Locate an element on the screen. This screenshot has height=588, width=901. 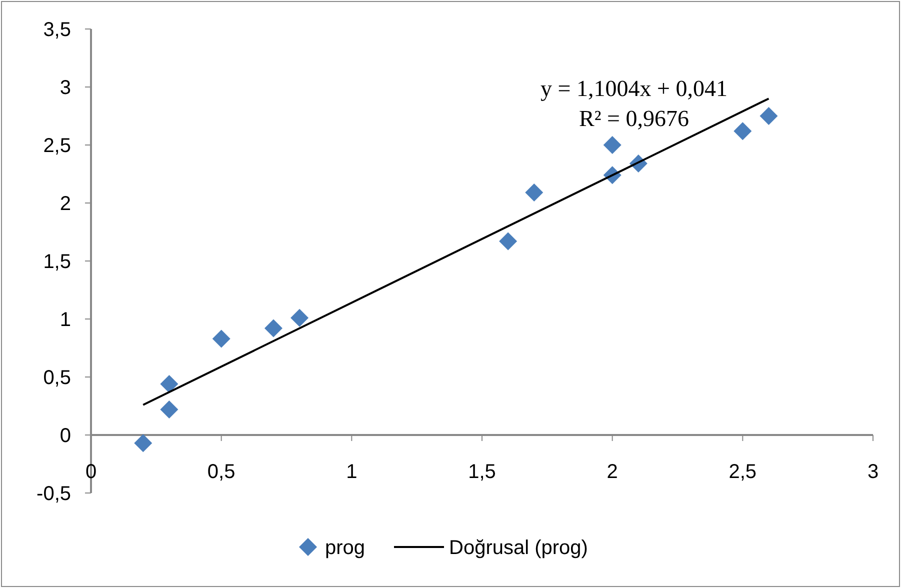
x-tick-label: 0,5 is located at coordinates (221, 472).